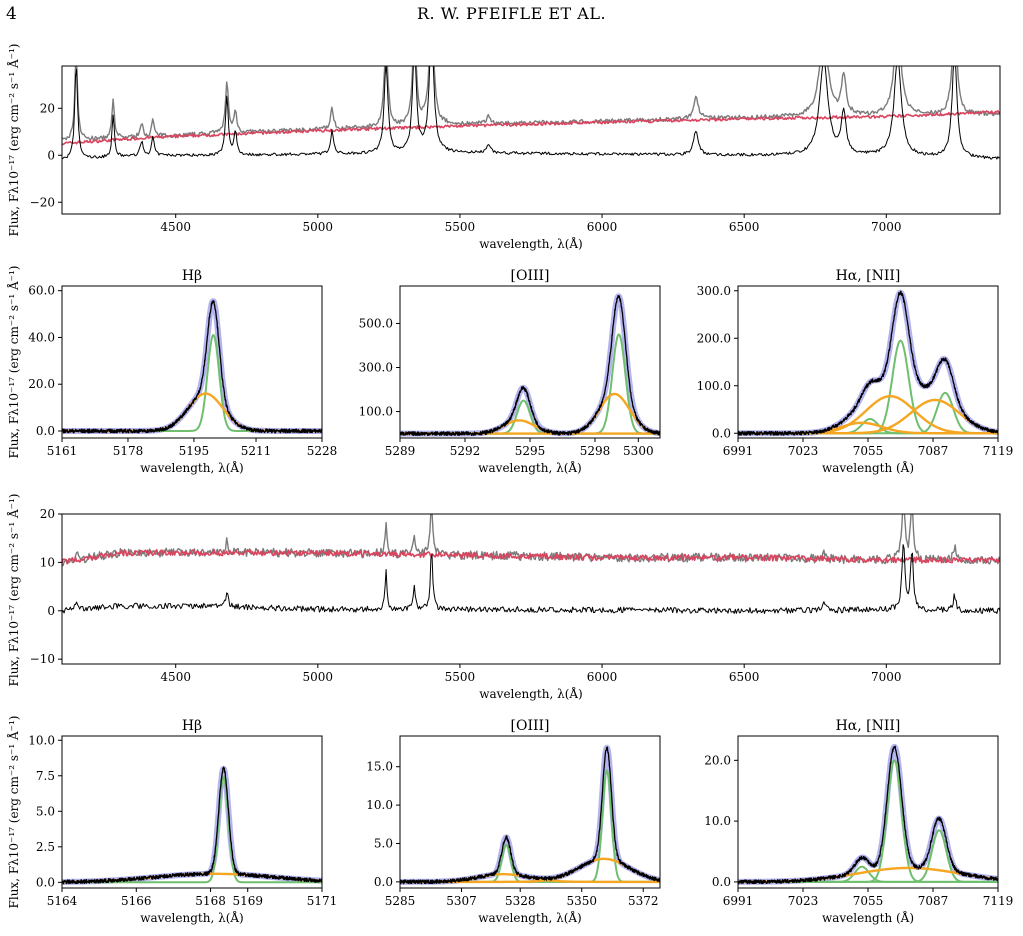 Image resolution: width=1023 pixels, height=936 pixels. What do you see at coordinates (717, 760) in the screenshot?
I see `y-tick-label: 20.0` at bounding box center [717, 760].